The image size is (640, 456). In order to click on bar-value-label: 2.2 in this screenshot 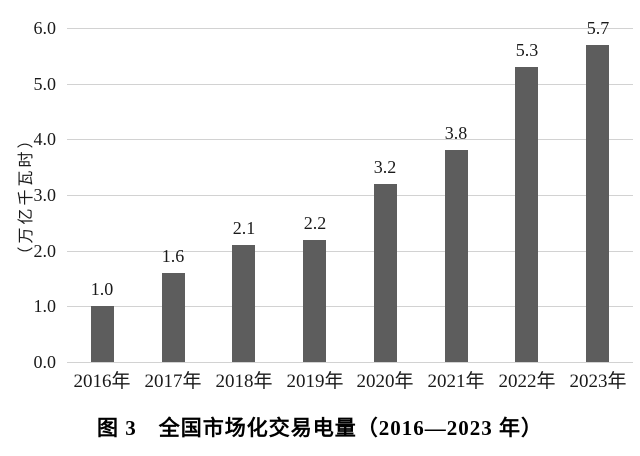, I will do `click(315, 223)`.